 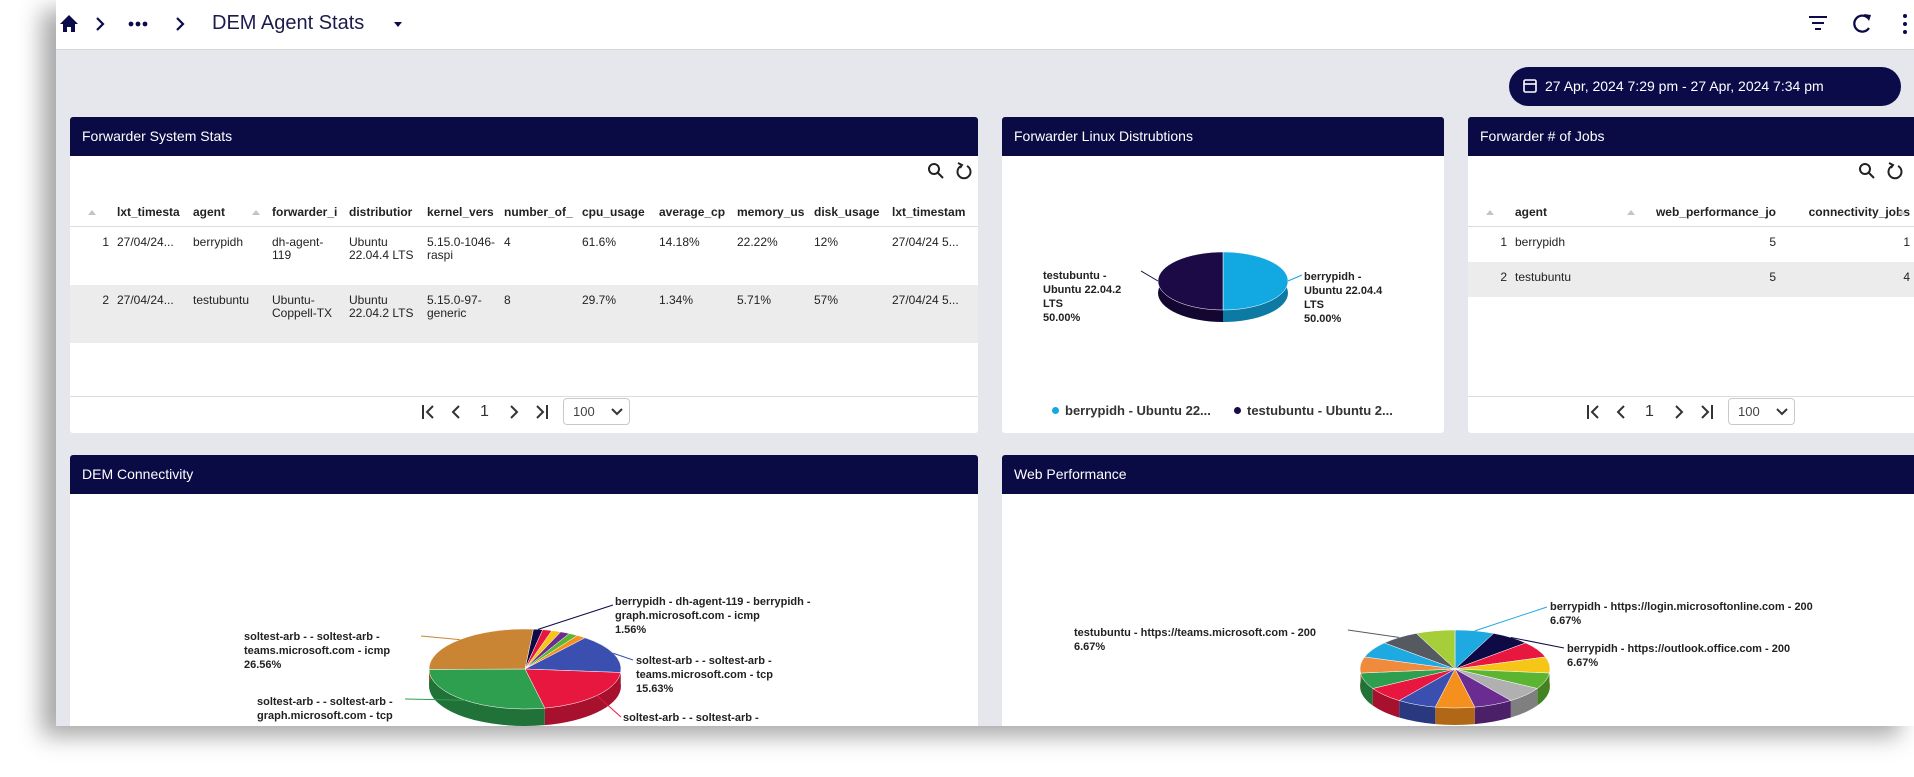 What do you see at coordinates (1715, 212) in the screenshot?
I see `column-header: web_performance_jo` at bounding box center [1715, 212].